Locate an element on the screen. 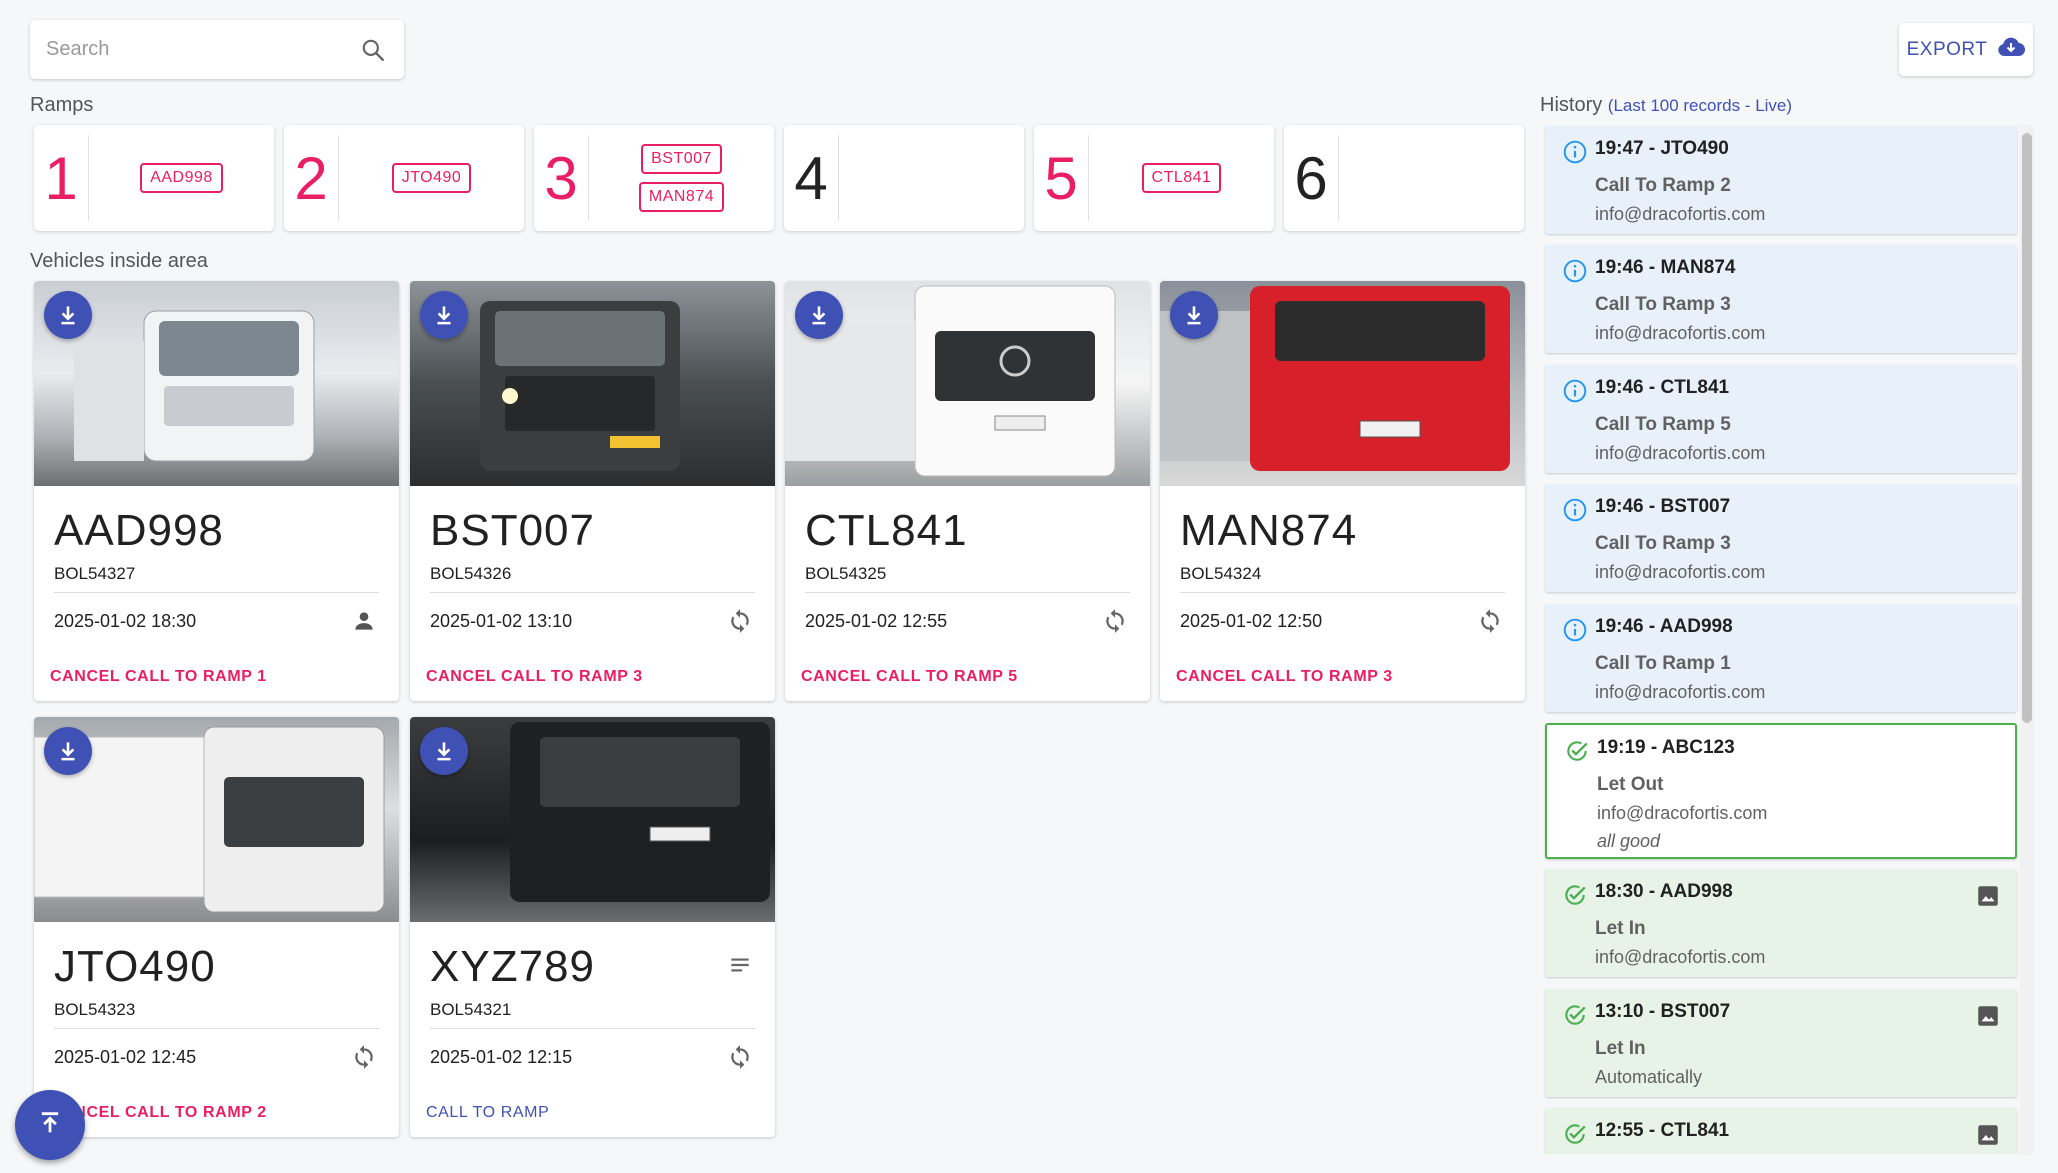 The height and width of the screenshot is (1173, 2058). search-box is located at coordinates (217, 49).